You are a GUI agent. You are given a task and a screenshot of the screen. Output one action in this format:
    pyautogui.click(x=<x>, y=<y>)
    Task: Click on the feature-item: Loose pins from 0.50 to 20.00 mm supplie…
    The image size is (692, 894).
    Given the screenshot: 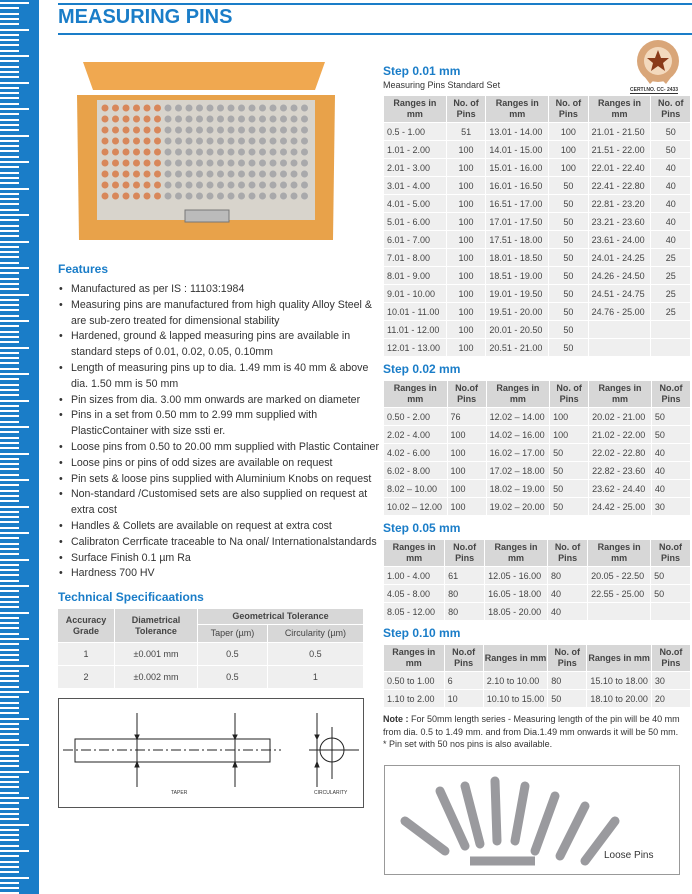 What is the action you would take?
    pyautogui.click(x=219, y=448)
    